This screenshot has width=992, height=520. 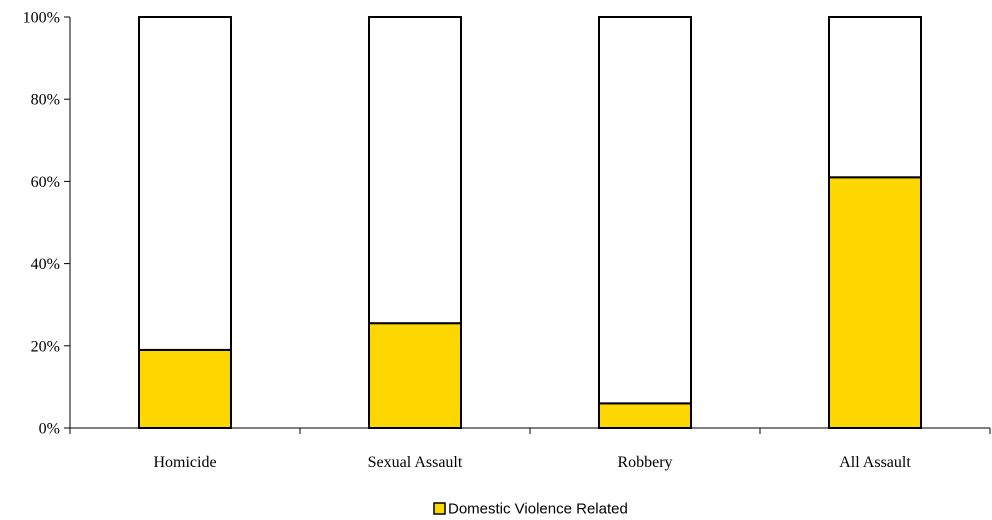 I want to click on bar-homicide-remainder, so click(x=185, y=183).